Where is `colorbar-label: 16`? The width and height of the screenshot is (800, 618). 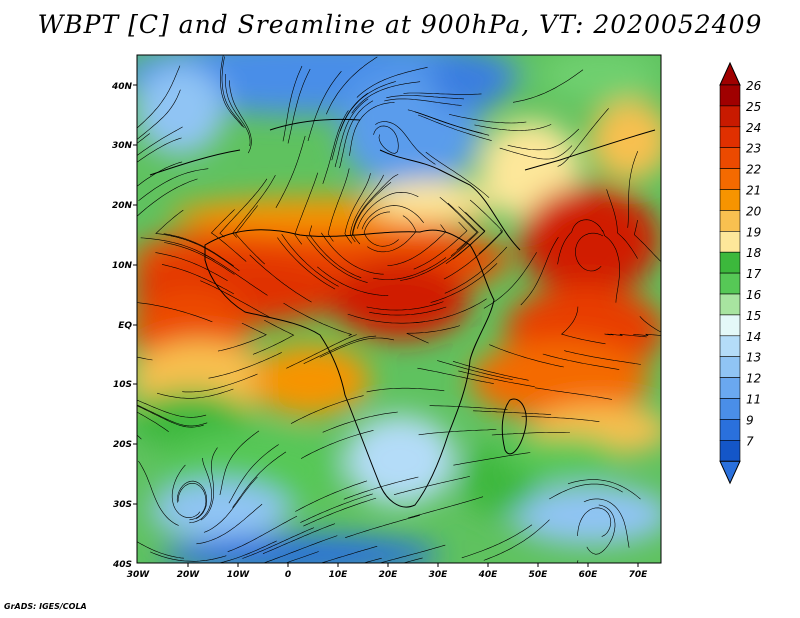
colorbar-label: 16 is located at coordinates (754, 295).